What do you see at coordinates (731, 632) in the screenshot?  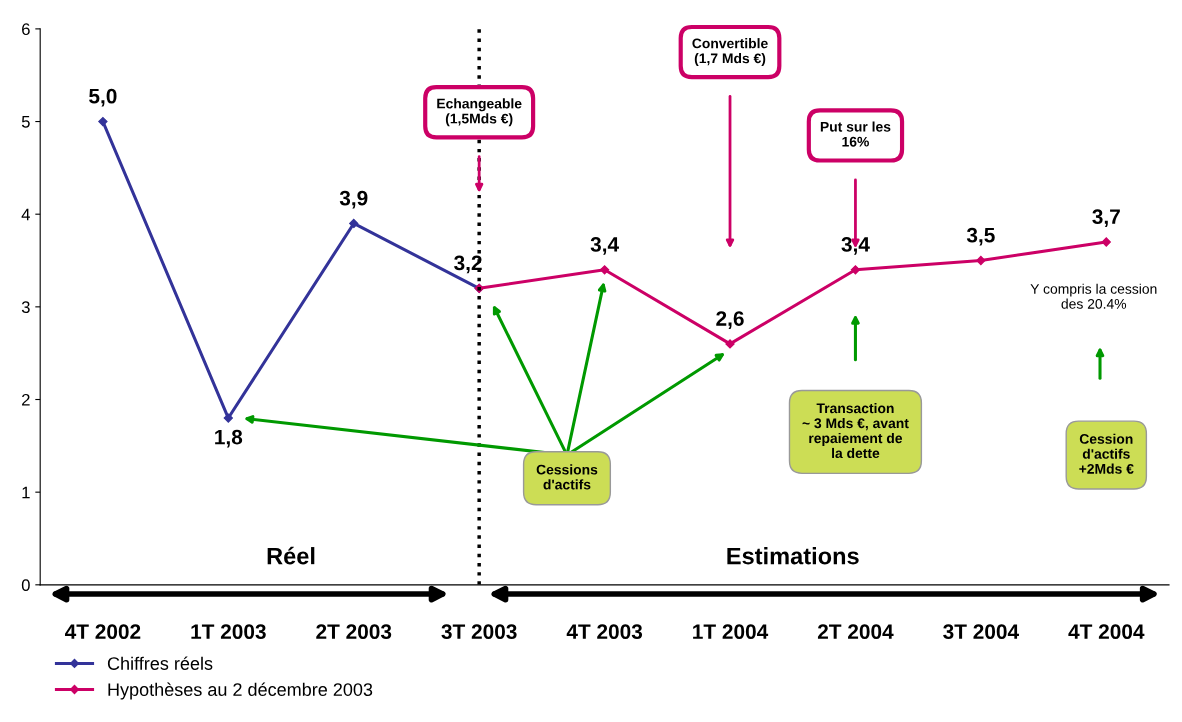 I see `x-tick-label: 1T 2004` at bounding box center [731, 632].